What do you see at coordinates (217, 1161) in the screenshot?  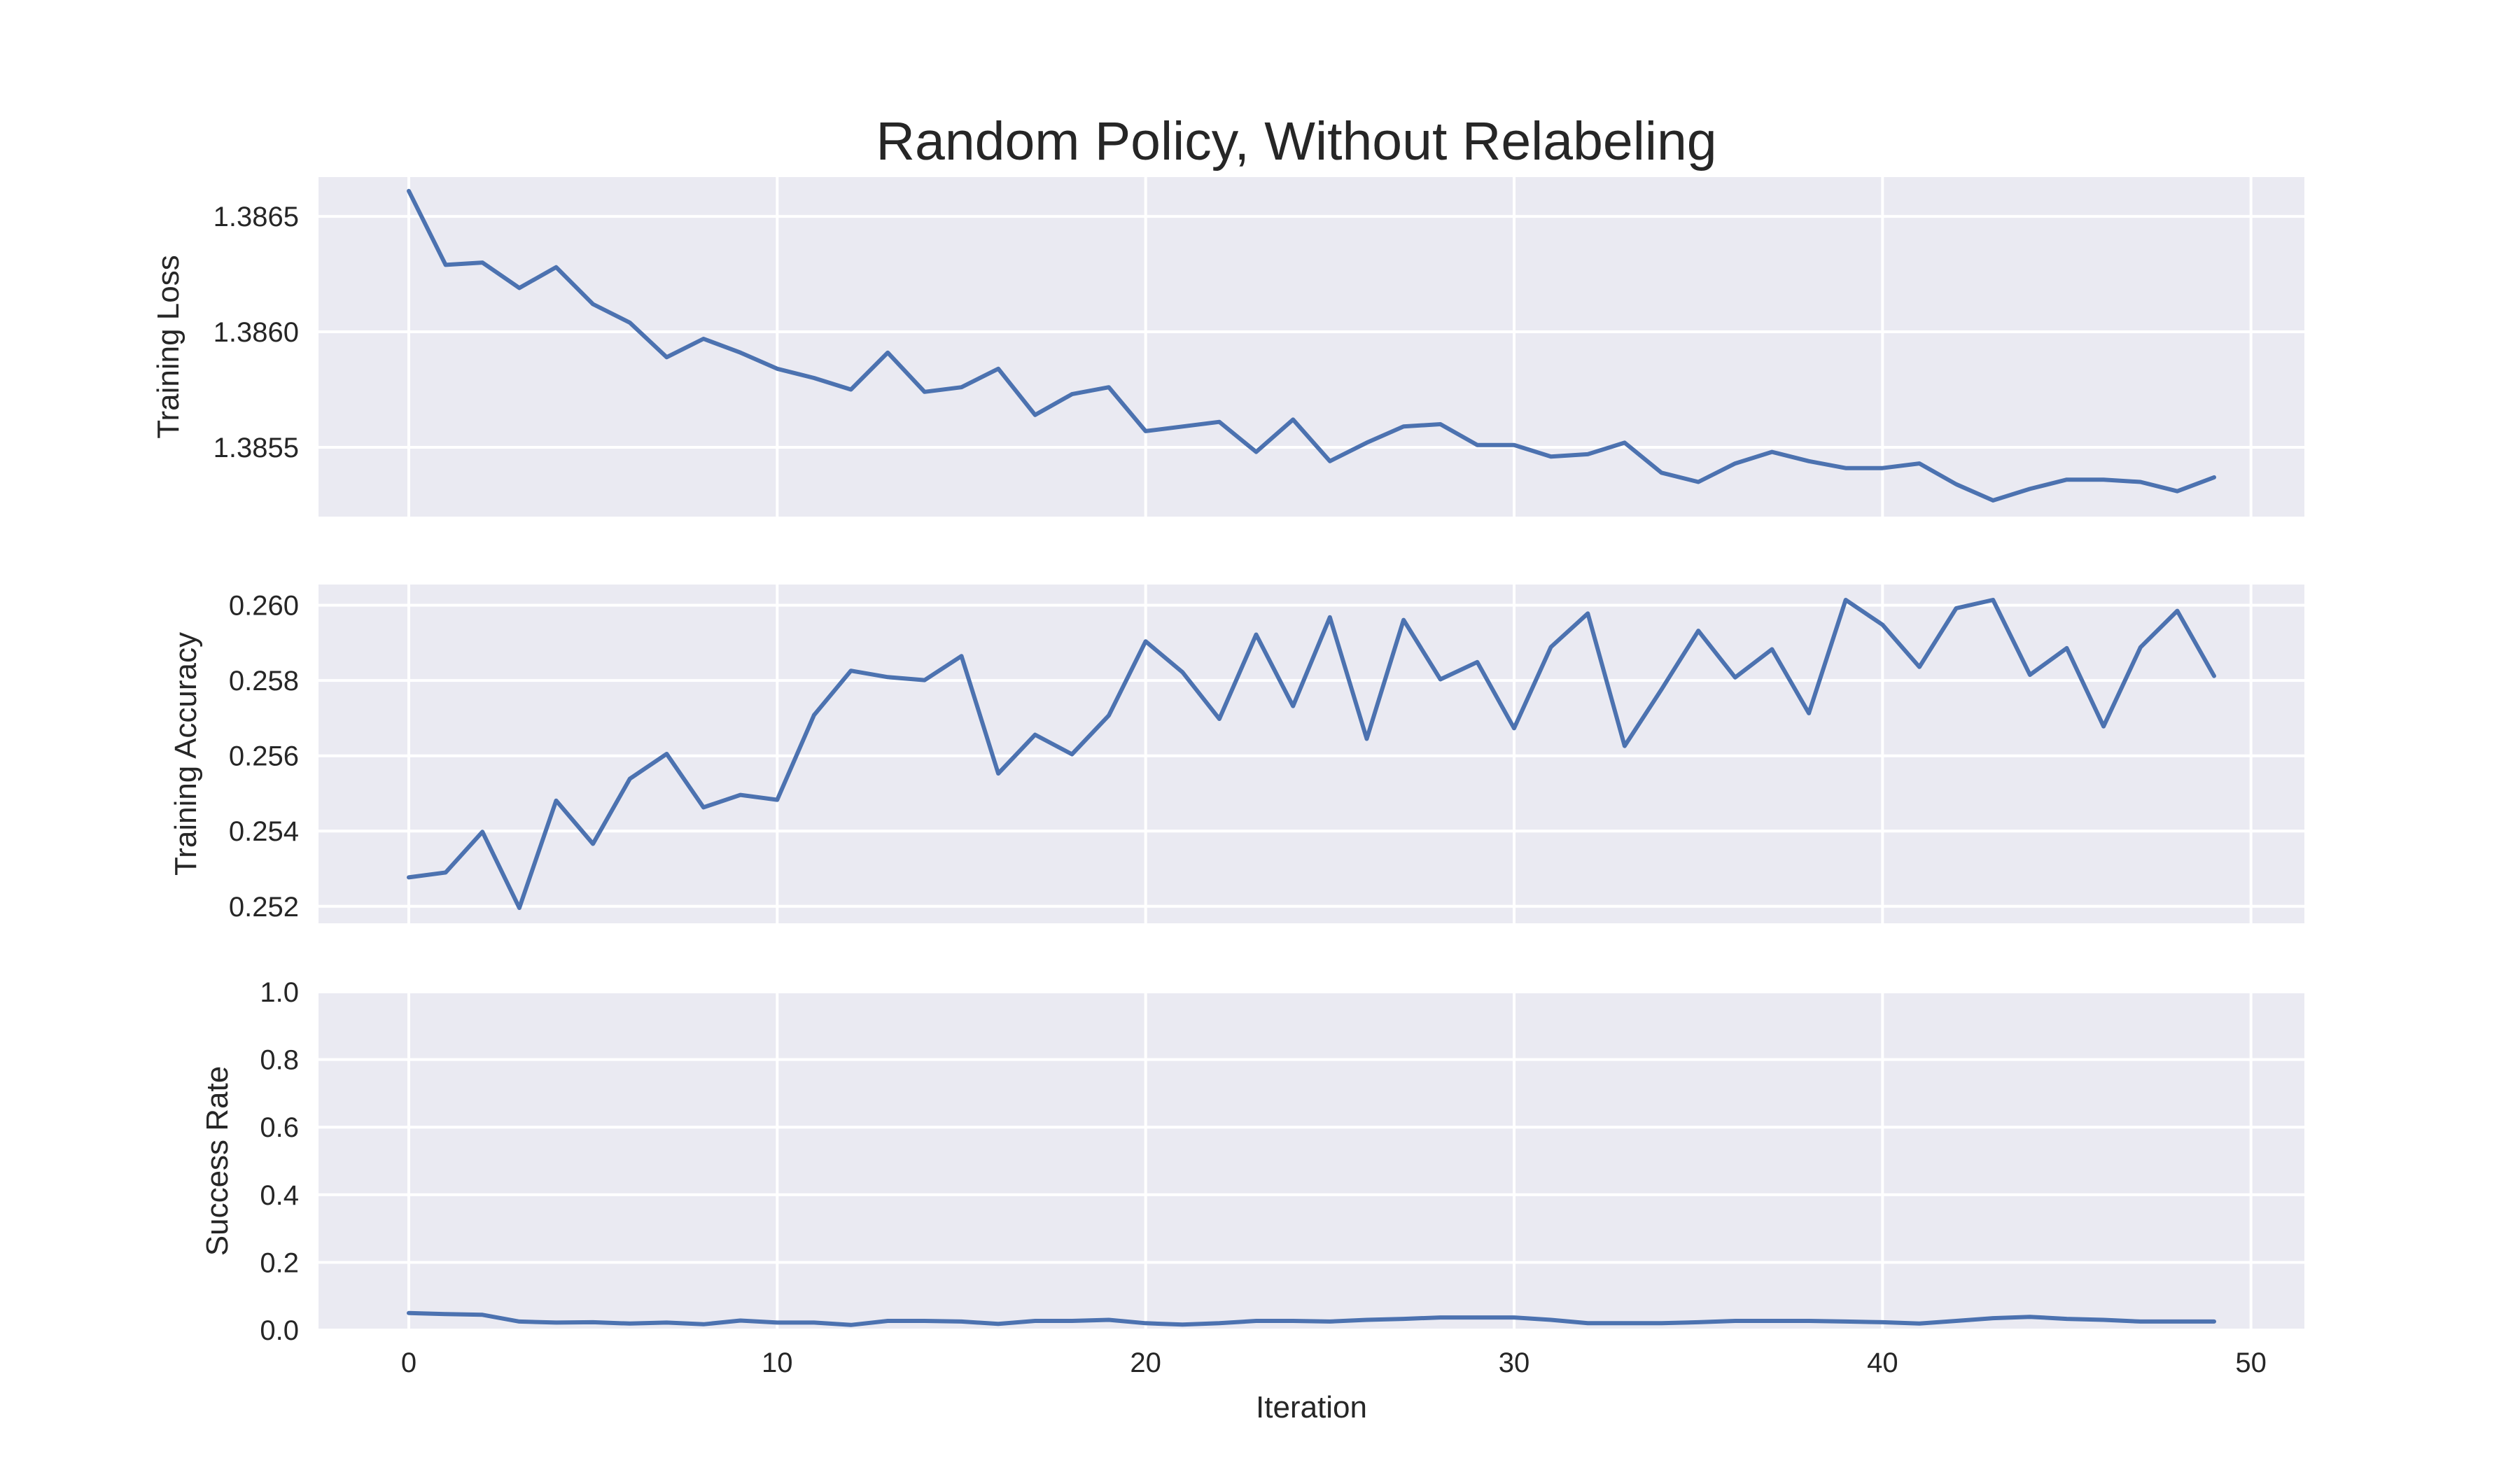 I see `y-axis-label: Success Rate` at bounding box center [217, 1161].